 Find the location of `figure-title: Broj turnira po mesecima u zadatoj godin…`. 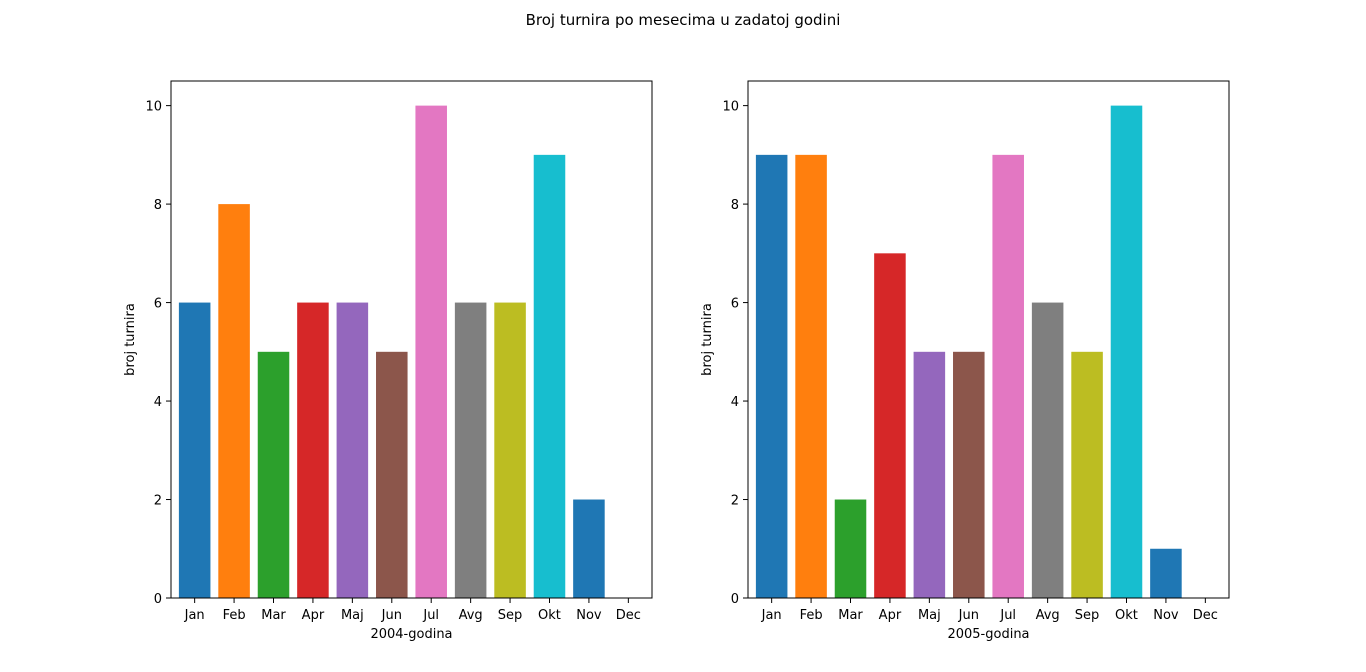

figure-title: Broj turnira po mesecima u zadatoj godin… is located at coordinates (683, 20).